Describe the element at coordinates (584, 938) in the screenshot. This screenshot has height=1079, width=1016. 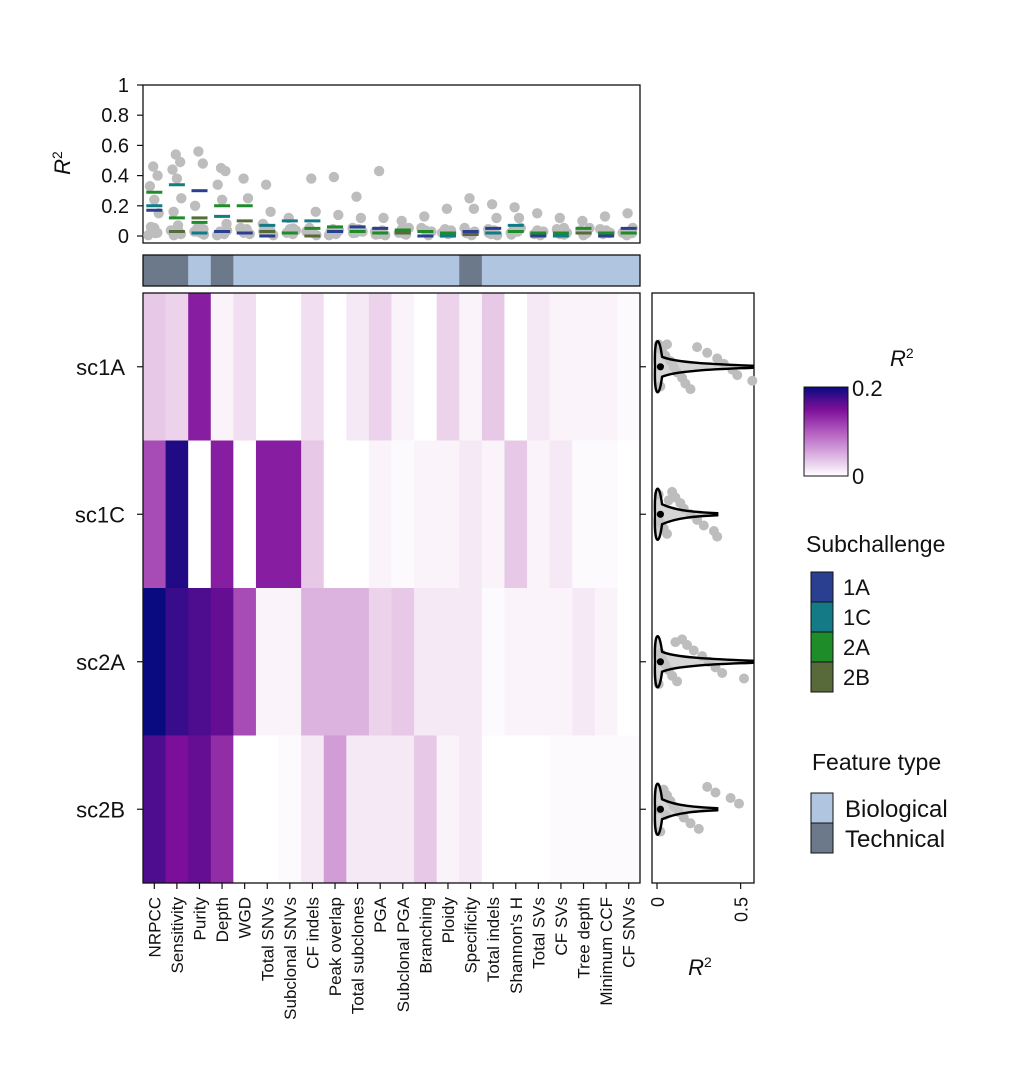
I see `column-label: Tree depth` at that location.